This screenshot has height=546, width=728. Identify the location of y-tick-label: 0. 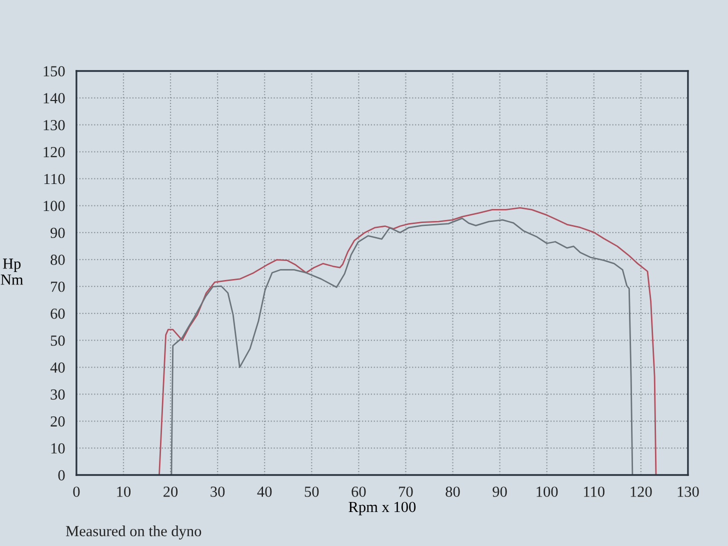
(61, 475).